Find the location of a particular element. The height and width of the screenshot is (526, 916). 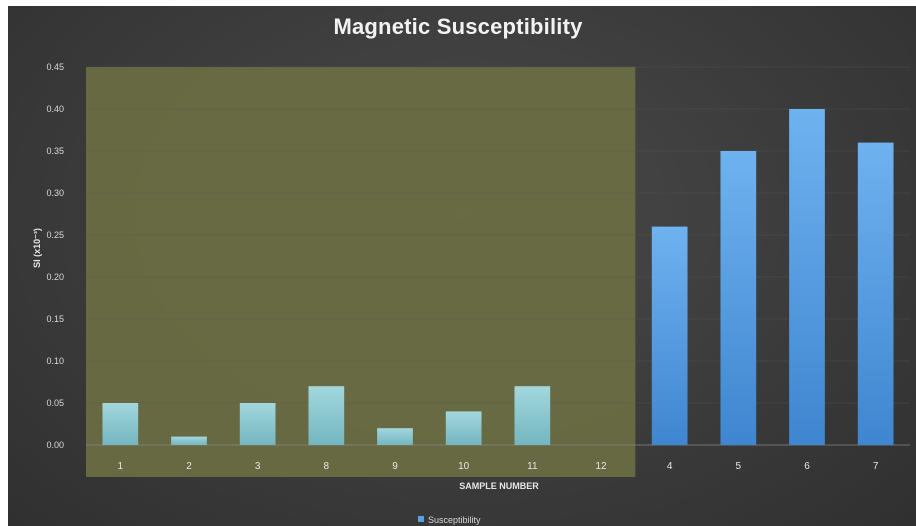

x-tick-label: 10 is located at coordinates (464, 466).